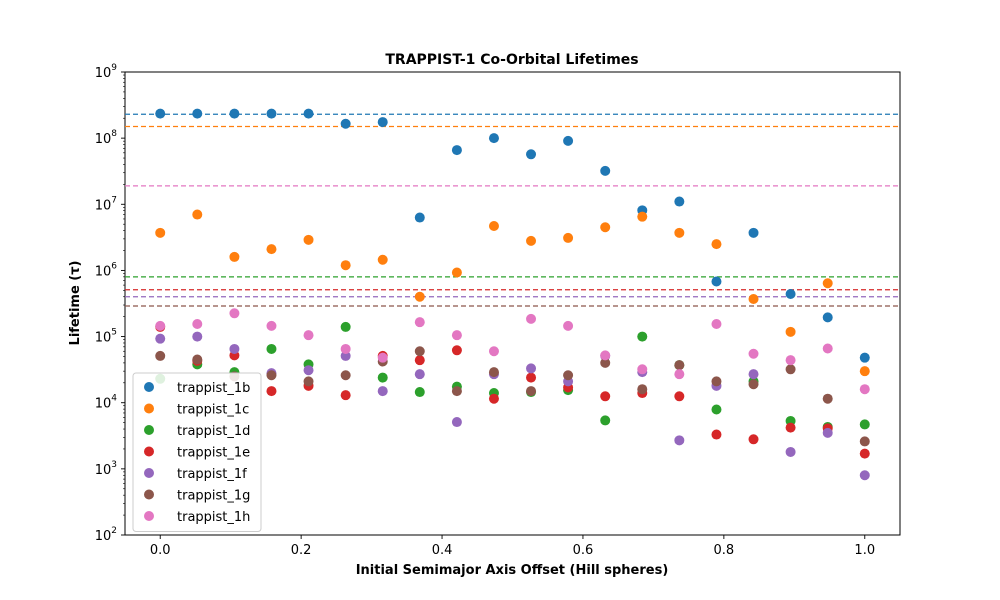  I want to click on y-tick-label: 10⁸, so click(106, 138).